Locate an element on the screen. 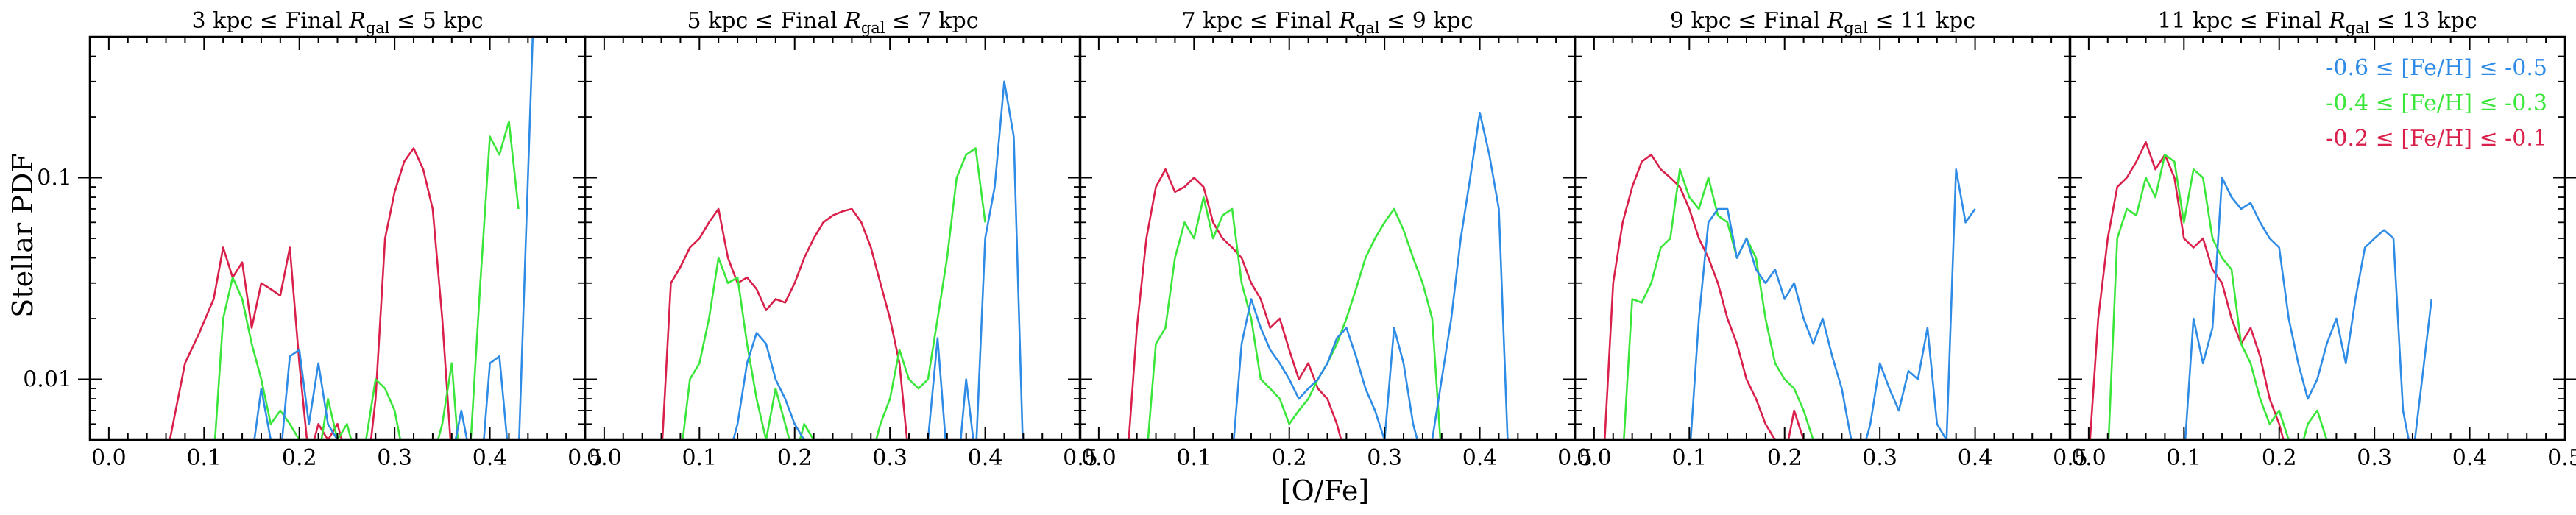  panel-title: 3 kpc ≤ Final Rgal ≤ 5 kpc is located at coordinates (337, 23).